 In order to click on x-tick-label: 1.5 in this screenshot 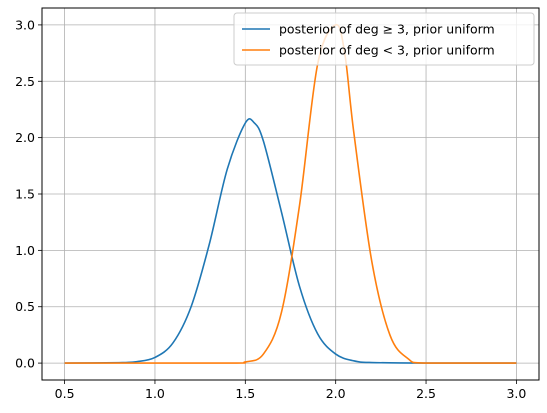, I will do `click(245, 393)`.